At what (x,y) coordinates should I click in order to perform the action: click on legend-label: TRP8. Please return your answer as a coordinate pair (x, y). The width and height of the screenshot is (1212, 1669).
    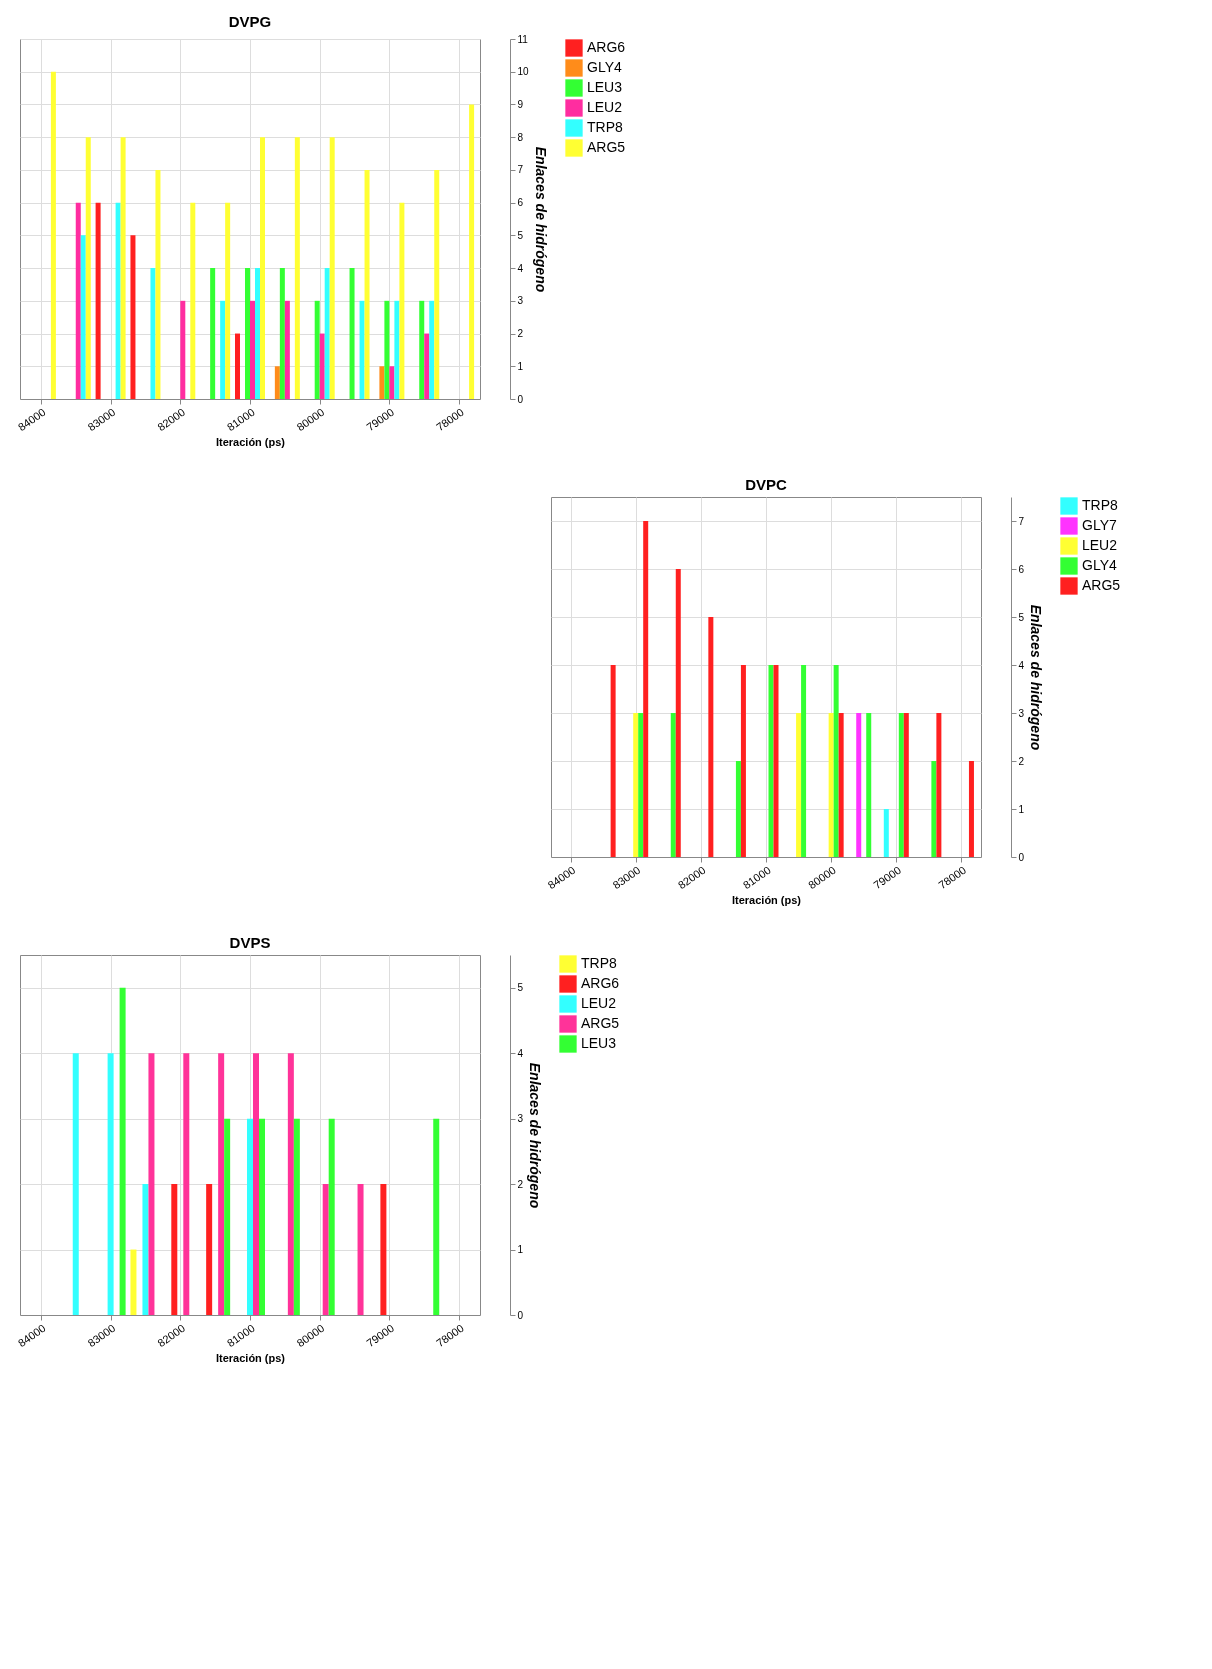
    Looking at the image, I should click on (605, 127).